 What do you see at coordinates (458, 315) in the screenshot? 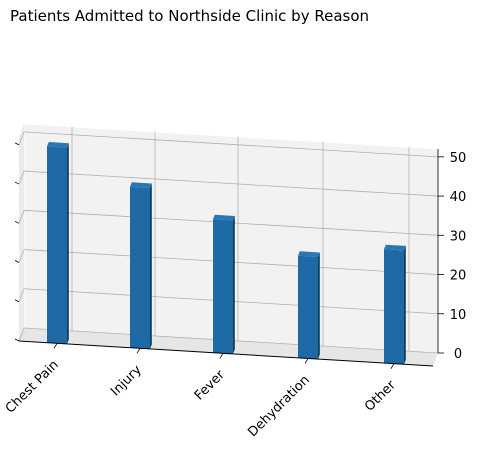
I see `z-tick-label: 10` at bounding box center [458, 315].